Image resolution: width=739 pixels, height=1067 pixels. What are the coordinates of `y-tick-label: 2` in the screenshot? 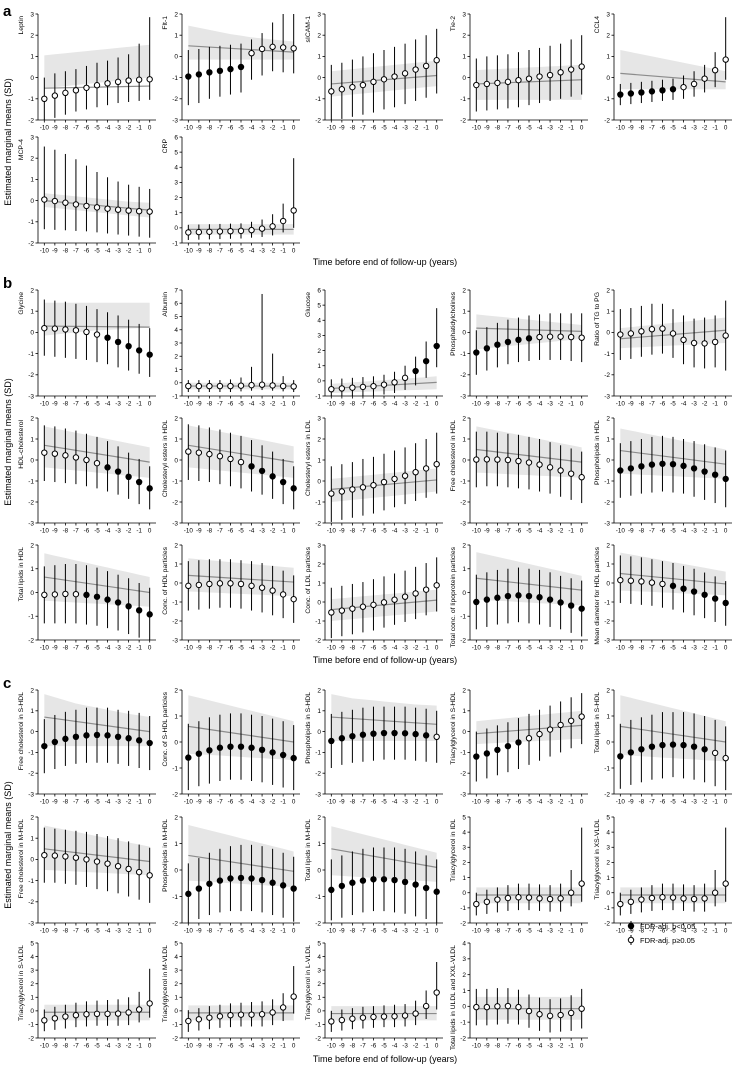 It's located at (464, 863).